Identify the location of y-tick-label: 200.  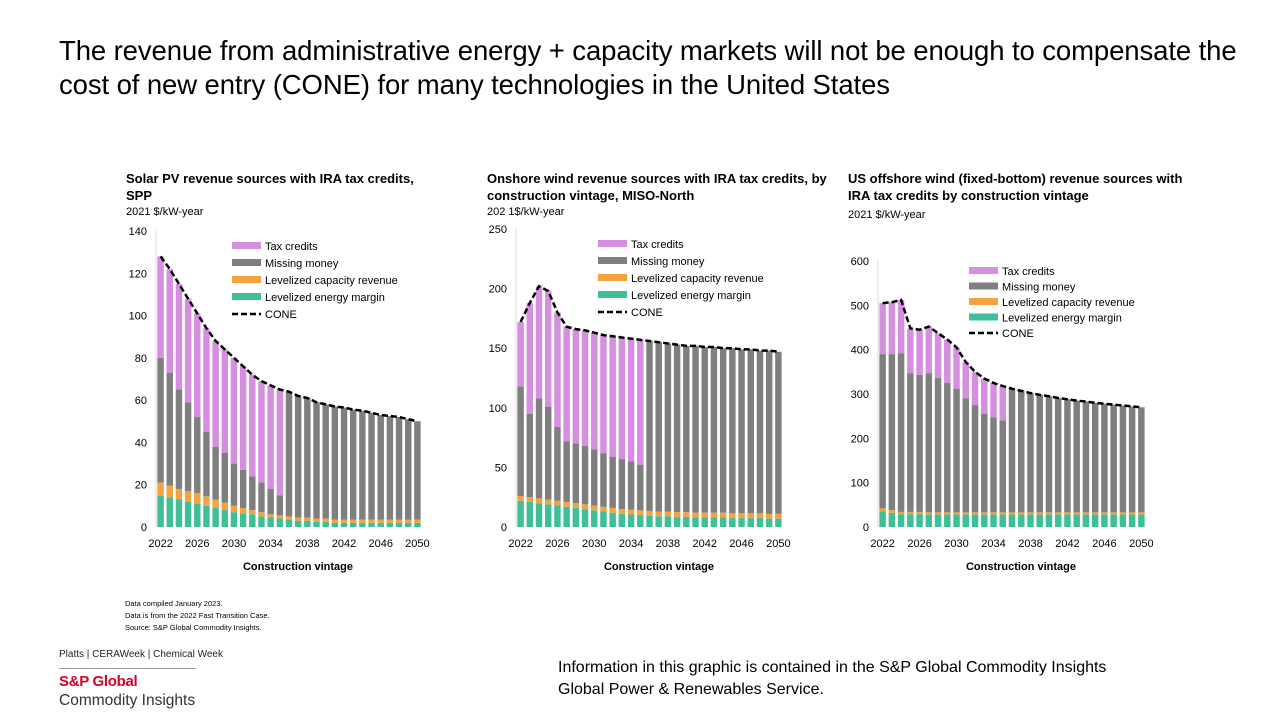
(860, 439).